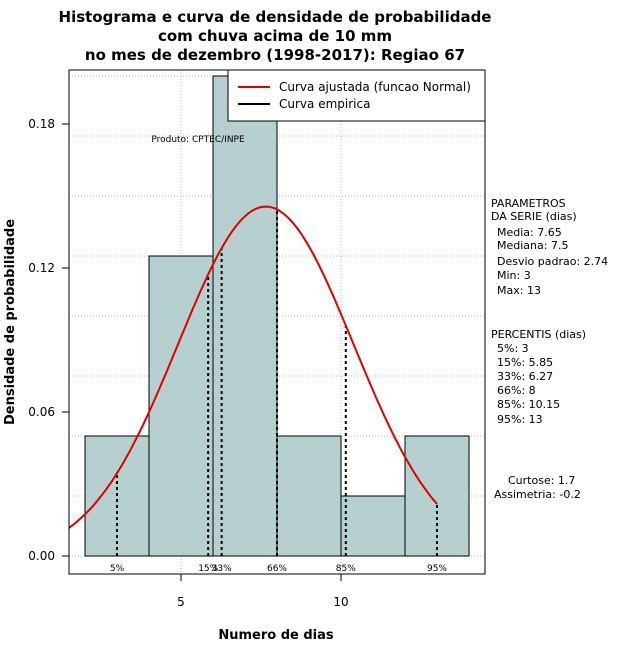 The height and width of the screenshot is (660, 640). Describe the element at coordinates (513, 348) in the screenshot. I see `percentil-5: 5%: 3` at that location.